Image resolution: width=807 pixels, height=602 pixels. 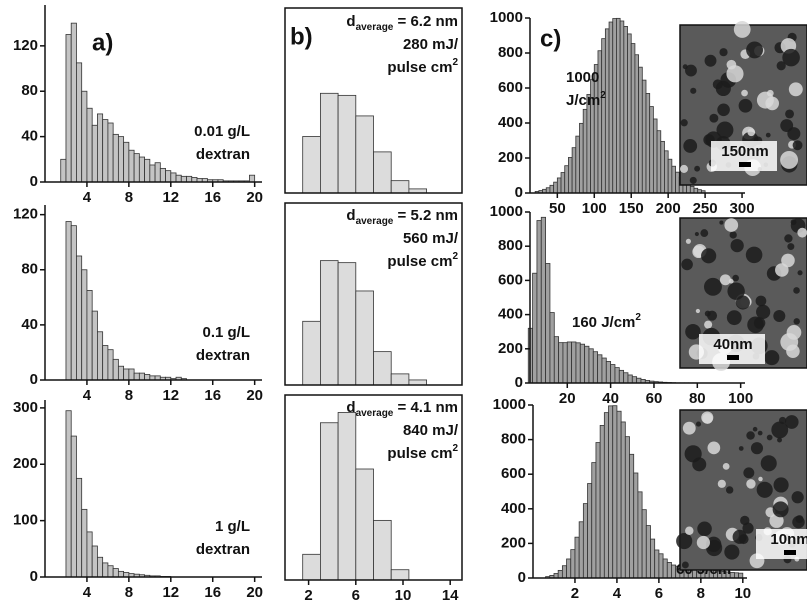 What do you see at coordinates (510, 52) in the screenshot?
I see `y-tick-label: 800` at bounding box center [510, 52].